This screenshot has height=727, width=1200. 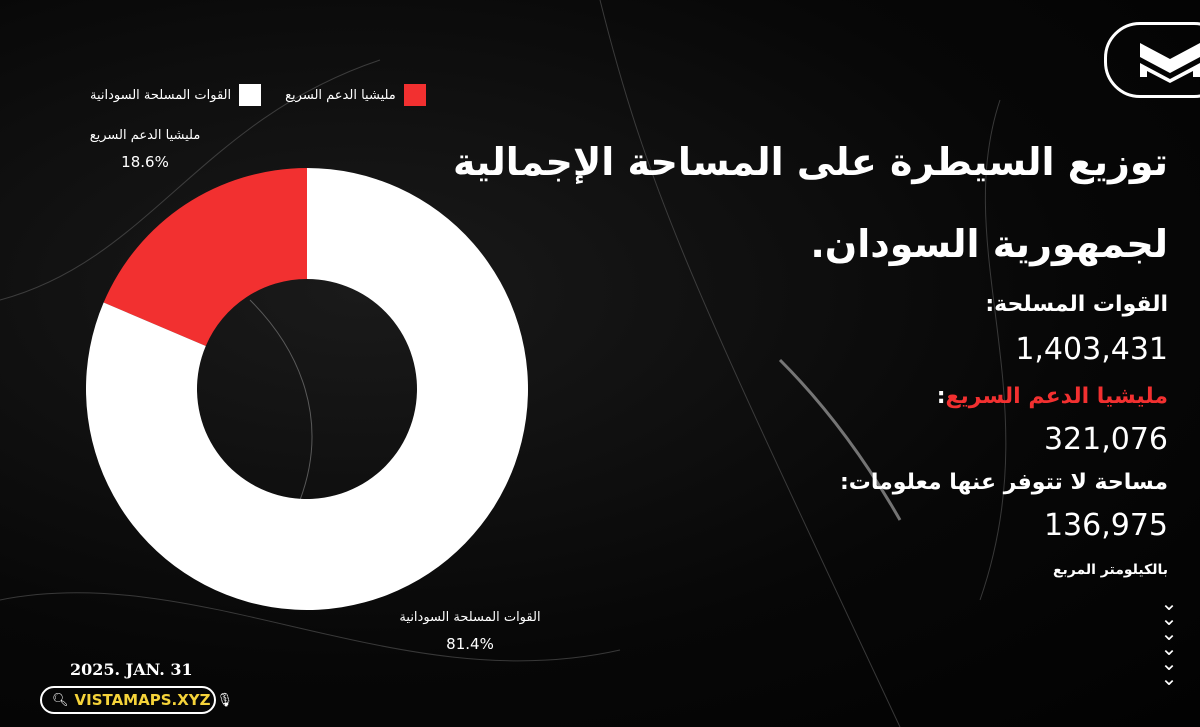 I want to click on search-icon: 🔍︎, so click(x=60, y=700).